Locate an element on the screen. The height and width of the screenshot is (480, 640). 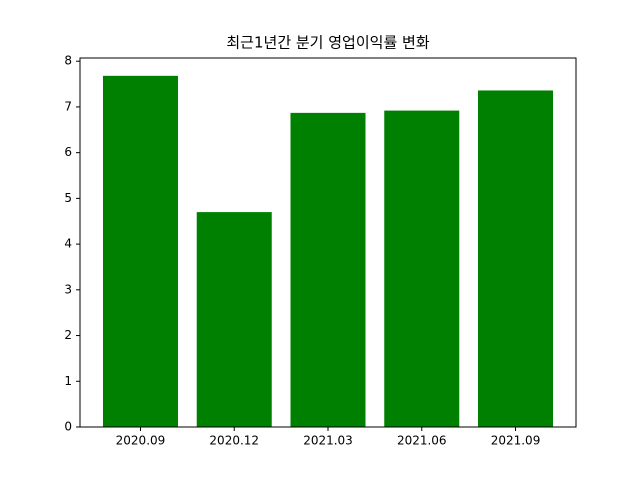
y-tick-label: 5 is located at coordinates (68, 198).